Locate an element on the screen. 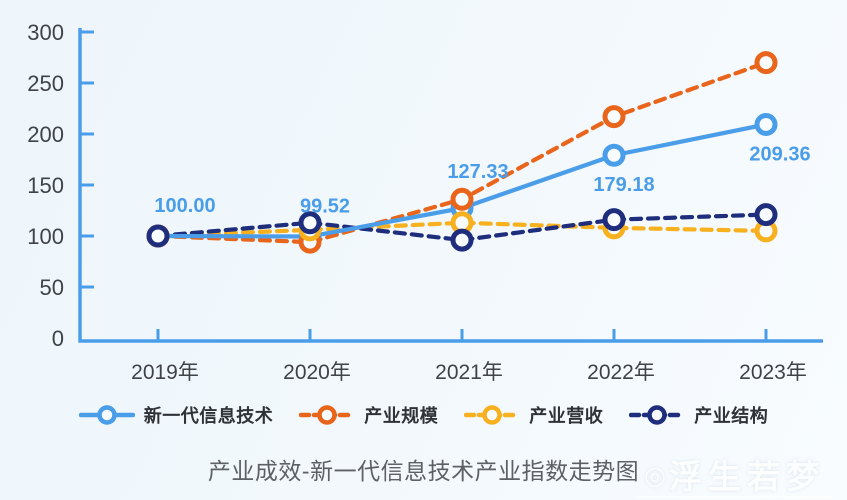 The width and height of the screenshot is (847, 500). legend-item-1: 产业规模 is located at coordinates (368, 415).